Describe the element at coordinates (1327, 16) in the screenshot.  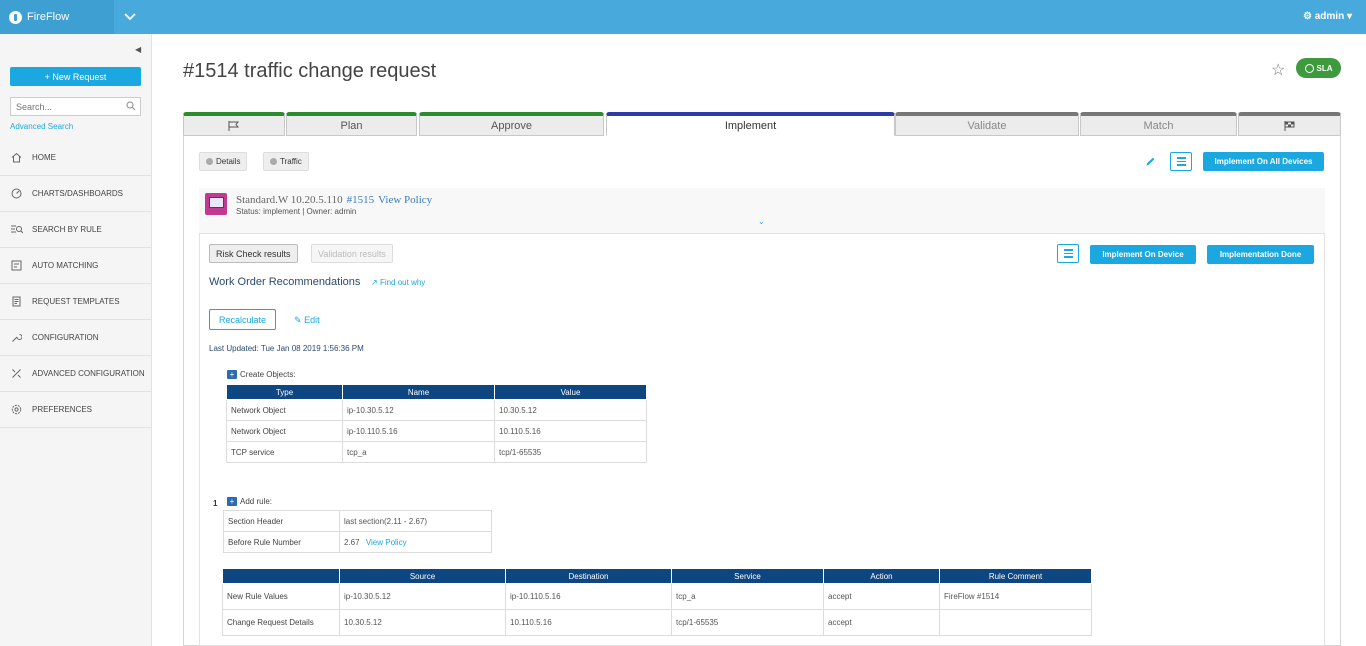
I see `user-menu: ⚙ admin ▾` at that location.